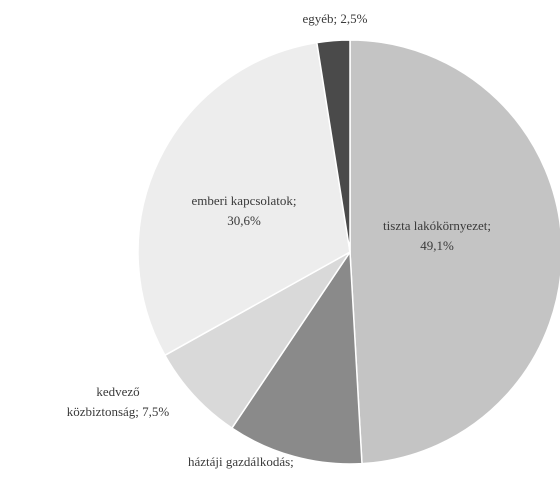 This screenshot has width=560, height=489. Describe the element at coordinates (243, 210) in the screenshot. I see `slice-label-emberi-kapcsolatok: emberi kapcsolatok; 30,6%` at that location.